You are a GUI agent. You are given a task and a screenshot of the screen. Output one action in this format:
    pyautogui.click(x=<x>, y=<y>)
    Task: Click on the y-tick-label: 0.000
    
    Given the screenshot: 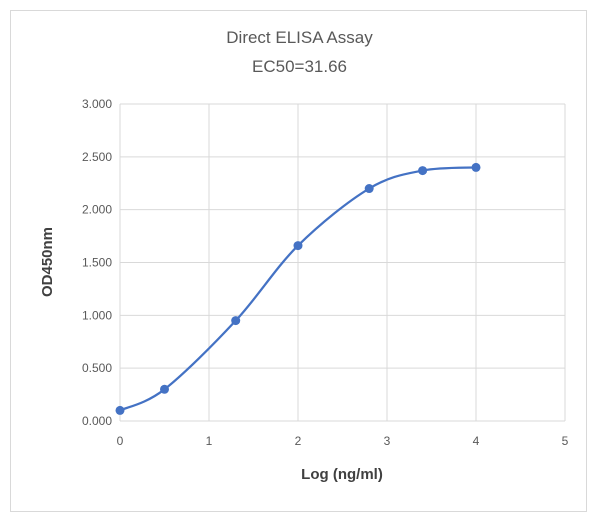 What is the action you would take?
    pyautogui.click(x=97, y=421)
    